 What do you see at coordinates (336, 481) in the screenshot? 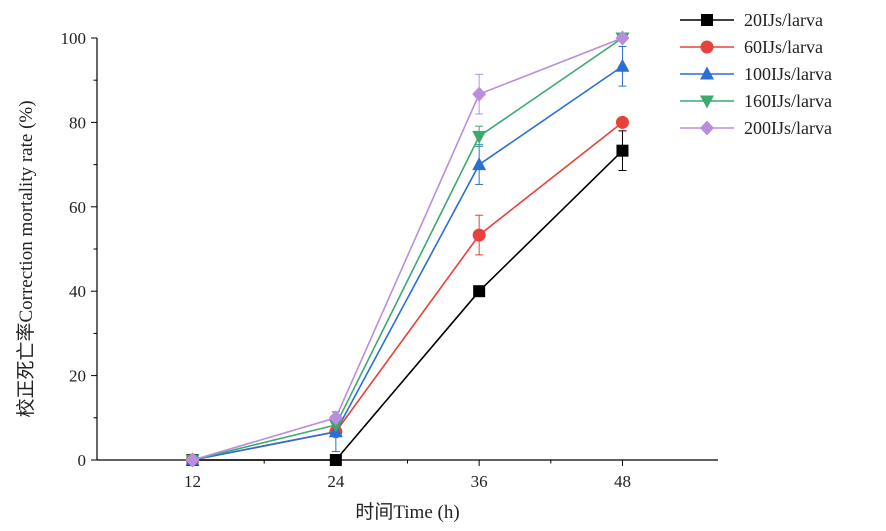
I see `x-tick-label: 24` at bounding box center [336, 481].